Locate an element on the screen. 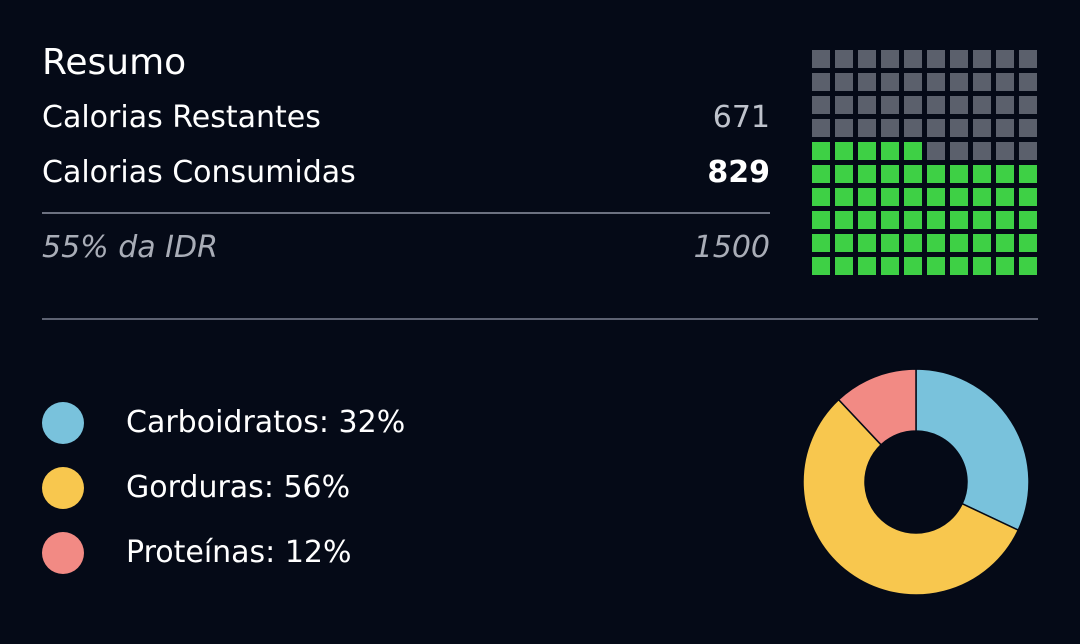 Image resolution: width=1080 pixels, height=644 pixels. idr-percent-label: 55% da IDR is located at coordinates (130, 247).